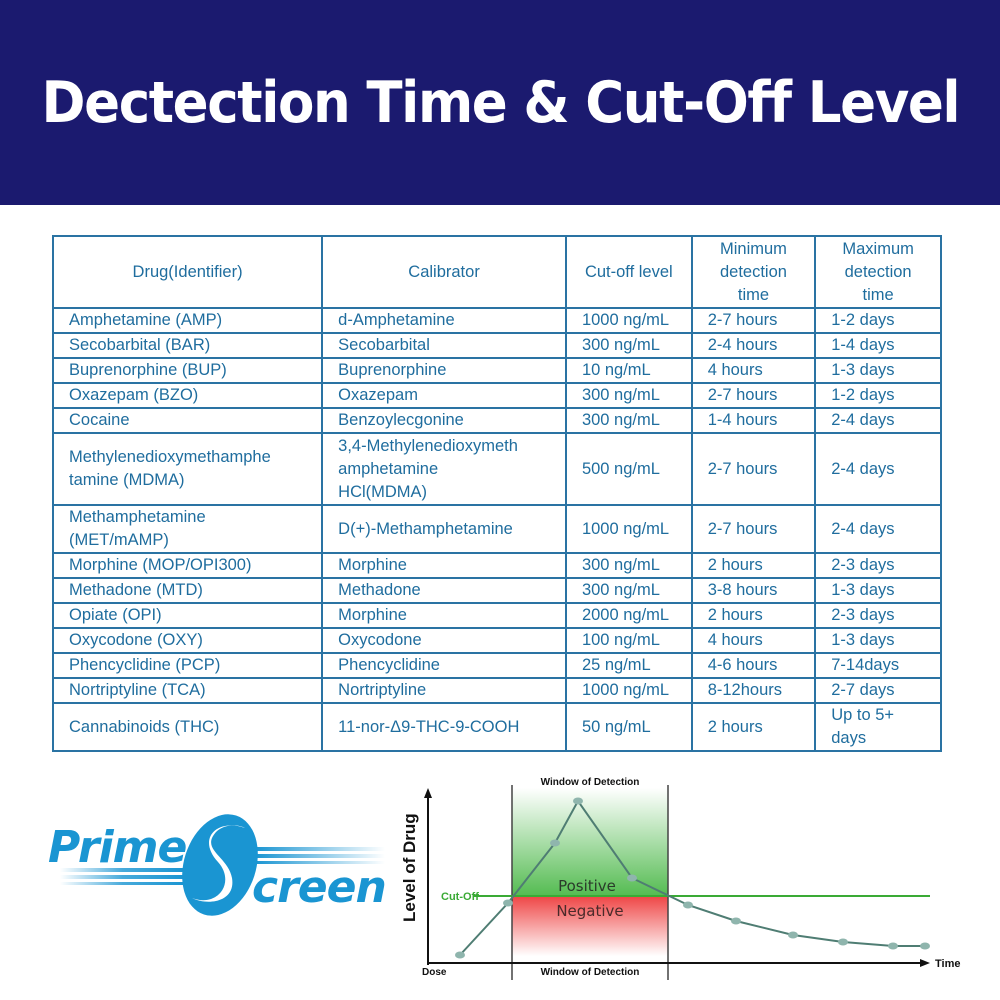 The height and width of the screenshot is (1000, 1000). What do you see at coordinates (187, 727) in the screenshot?
I see `cell-drug: Cannabinoids (THC)` at bounding box center [187, 727].